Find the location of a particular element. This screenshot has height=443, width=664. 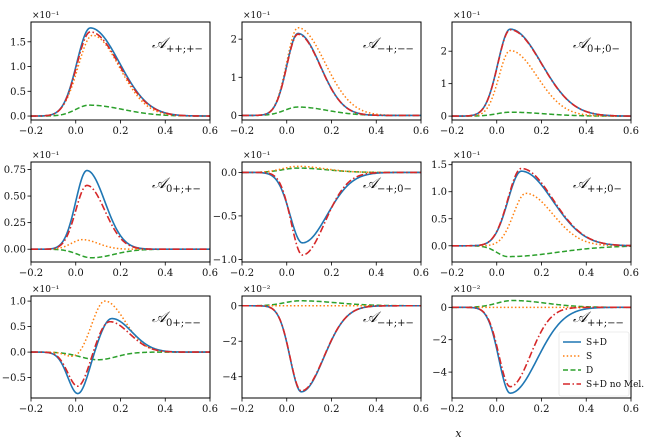

panel-9: −0.2 0.0 0.2 0.4 0.60−2−4×10⁻²𝒜 ++;−− is located at coordinates (535, 350).